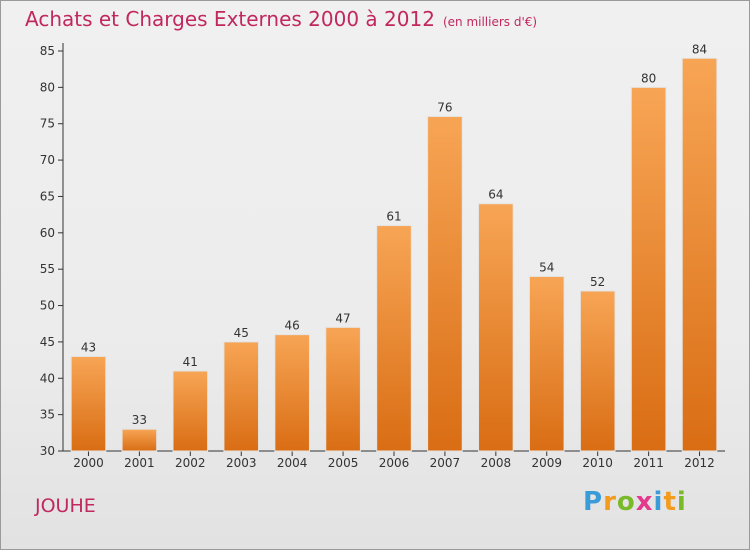 The width and height of the screenshot is (750, 550). I want to click on logo-letter: t, so click(670, 502).